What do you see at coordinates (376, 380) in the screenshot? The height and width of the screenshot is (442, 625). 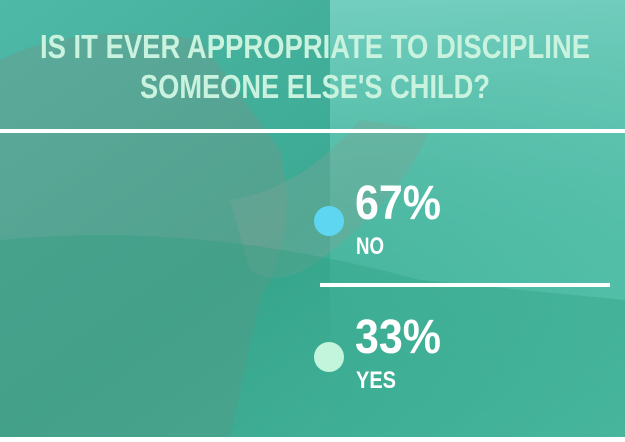 I see `option-label: YES` at bounding box center [376, 380].